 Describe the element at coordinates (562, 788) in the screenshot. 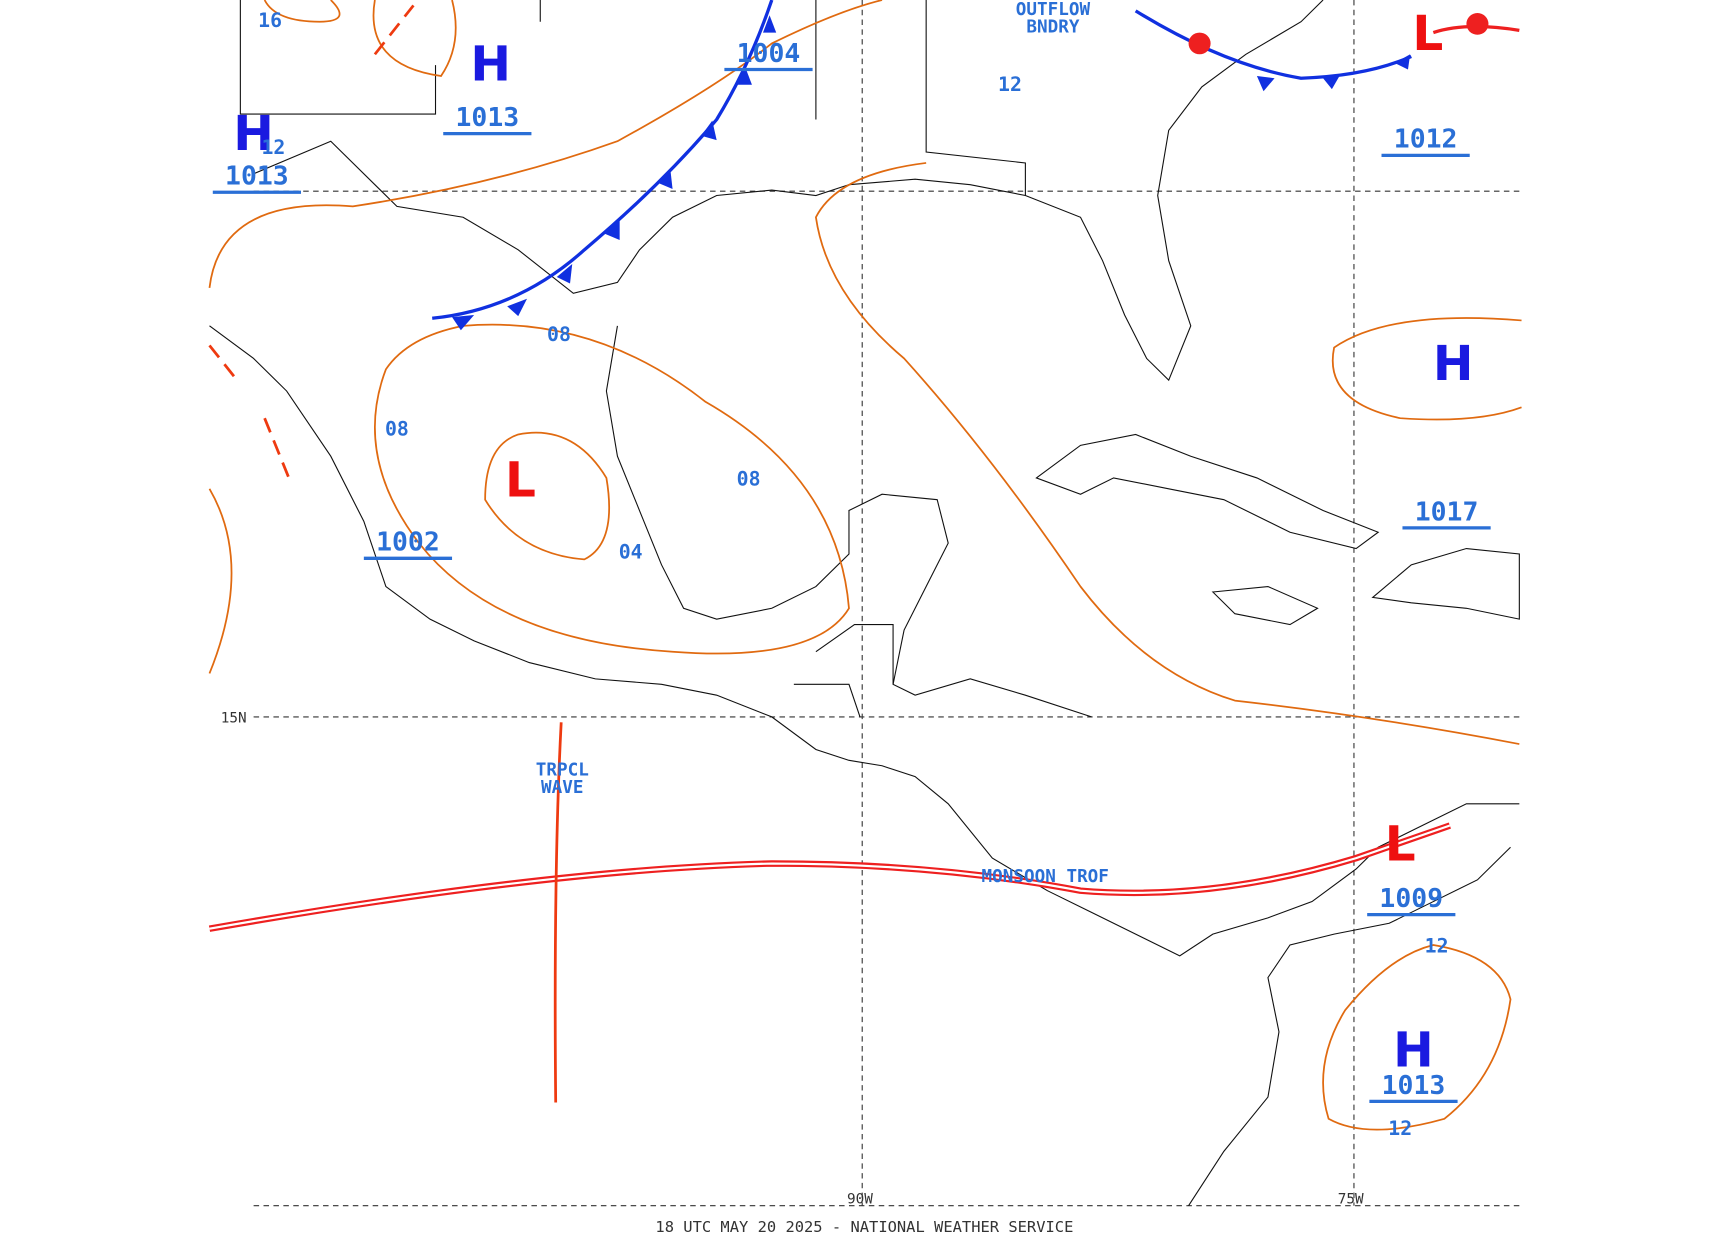

I see `wave-label: WAVE` at that location.